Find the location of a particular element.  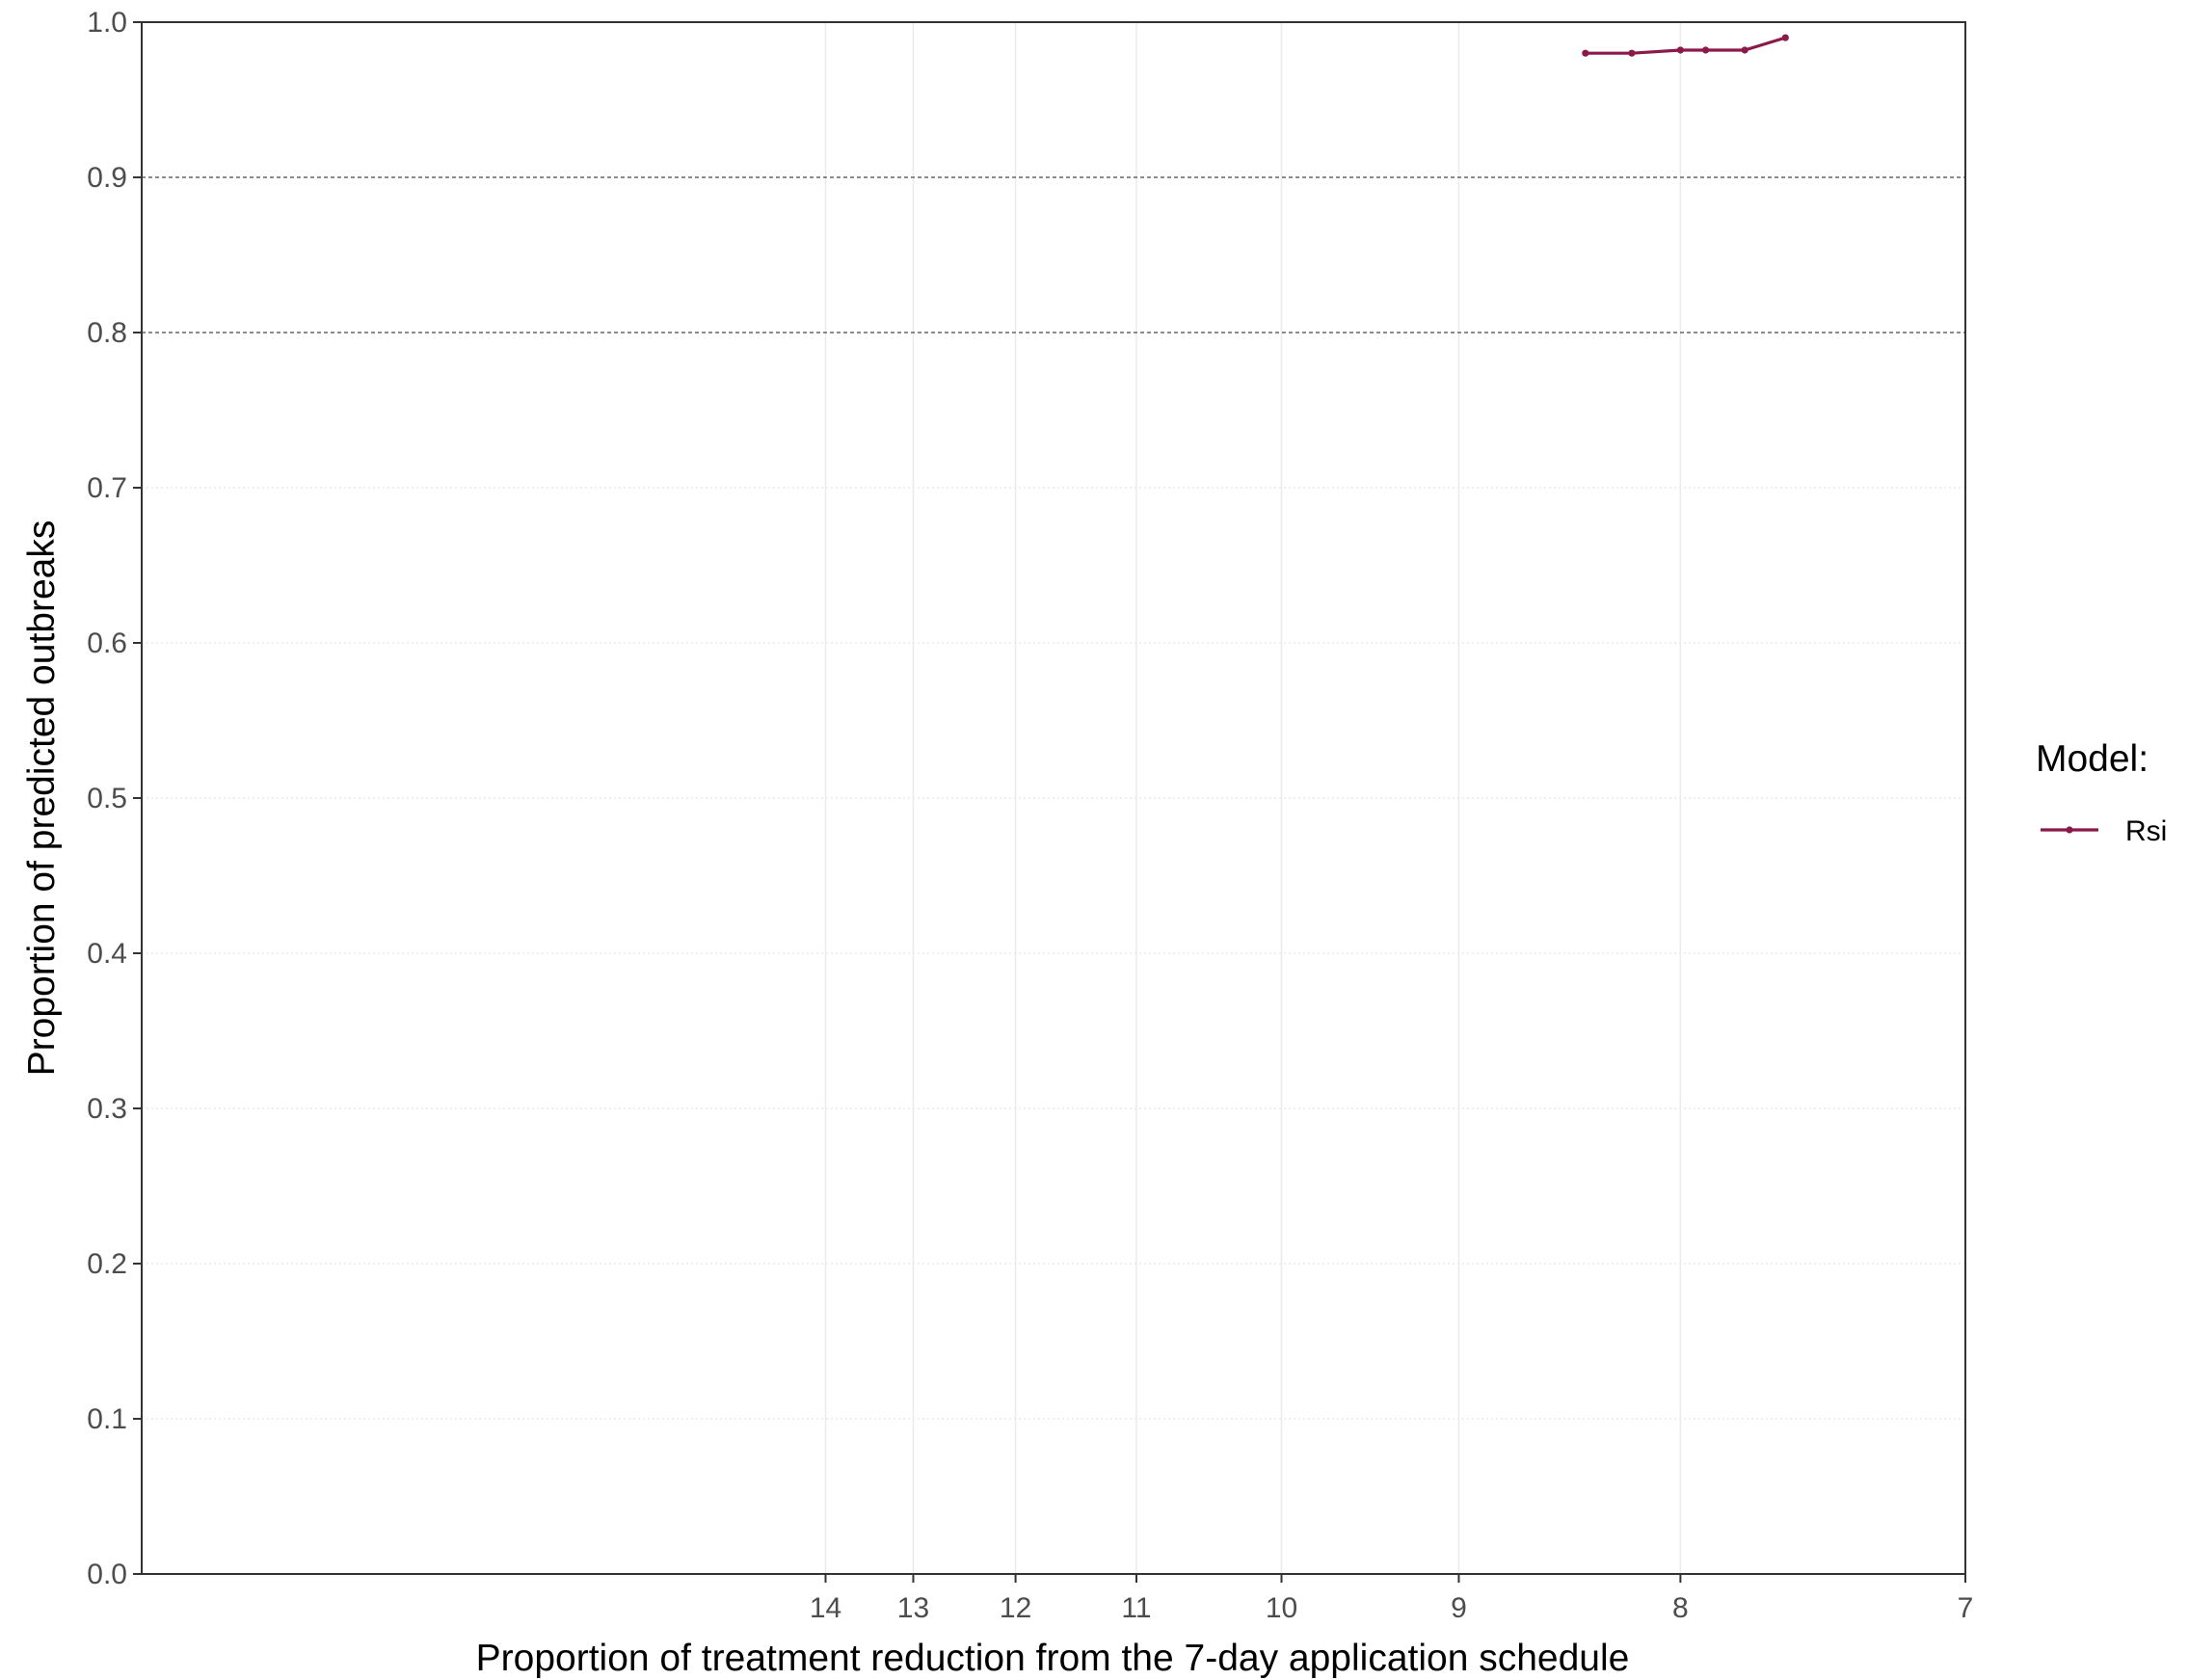

x-tick-label: 13 is located at coordinates (913, 1608).